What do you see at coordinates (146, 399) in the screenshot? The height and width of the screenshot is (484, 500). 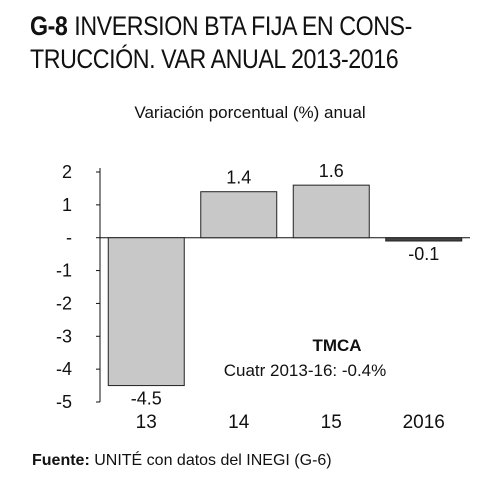 I see `data-label: -4.5` at bounding box center [146, 399].